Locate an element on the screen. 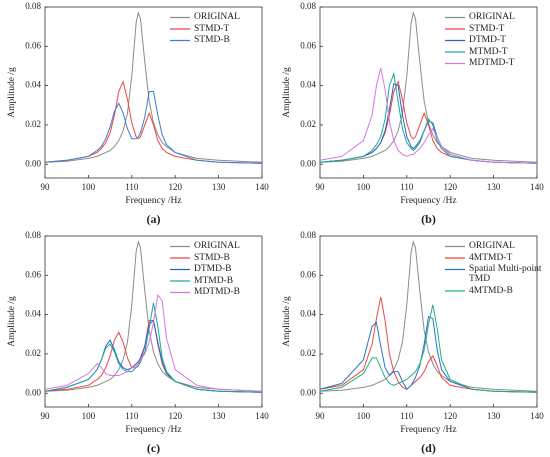 This screenshot has height=457, width=550. legend-entry: MDTMD-T is located at coordinates (491, 63).